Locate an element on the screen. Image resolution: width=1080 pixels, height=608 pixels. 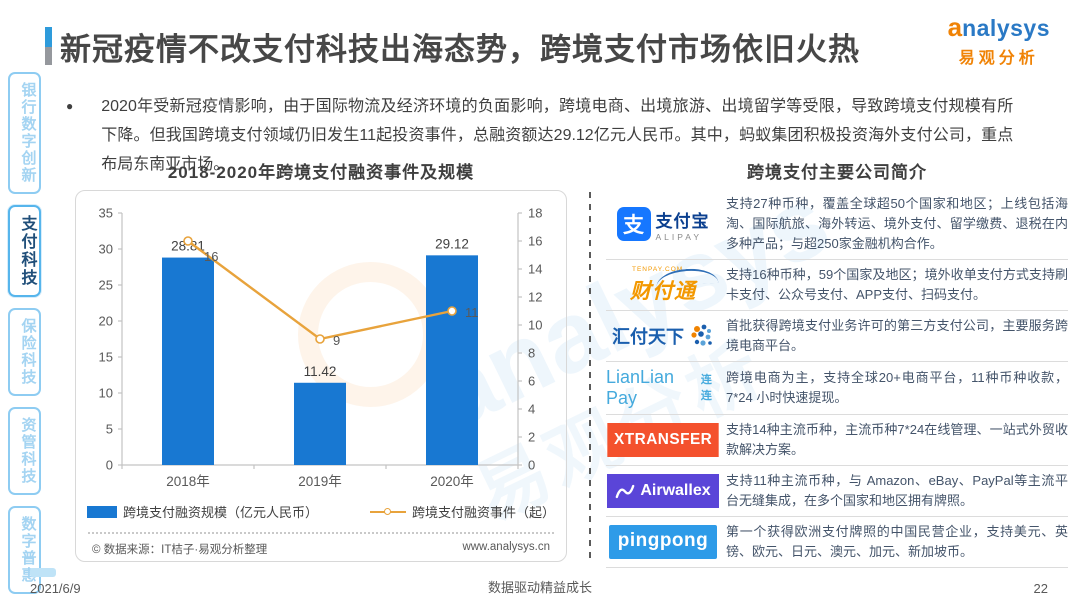
brand-name: nalysys is located at coordinates (1006, 28).